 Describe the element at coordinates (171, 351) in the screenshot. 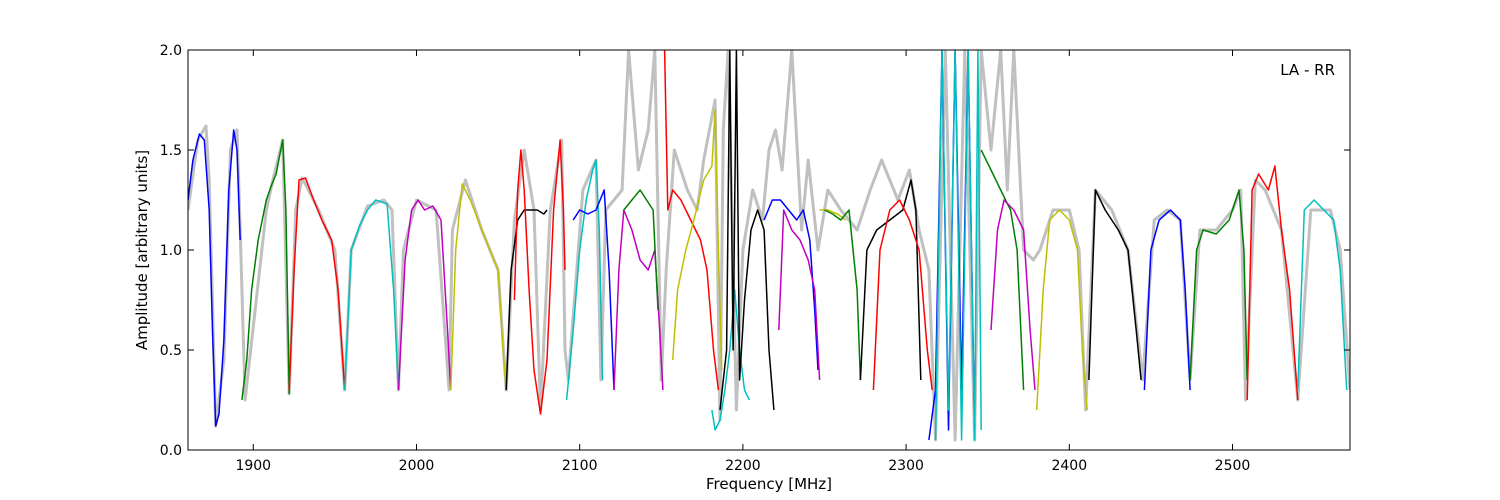

I see `y-tick-label: 0.5` at that location.